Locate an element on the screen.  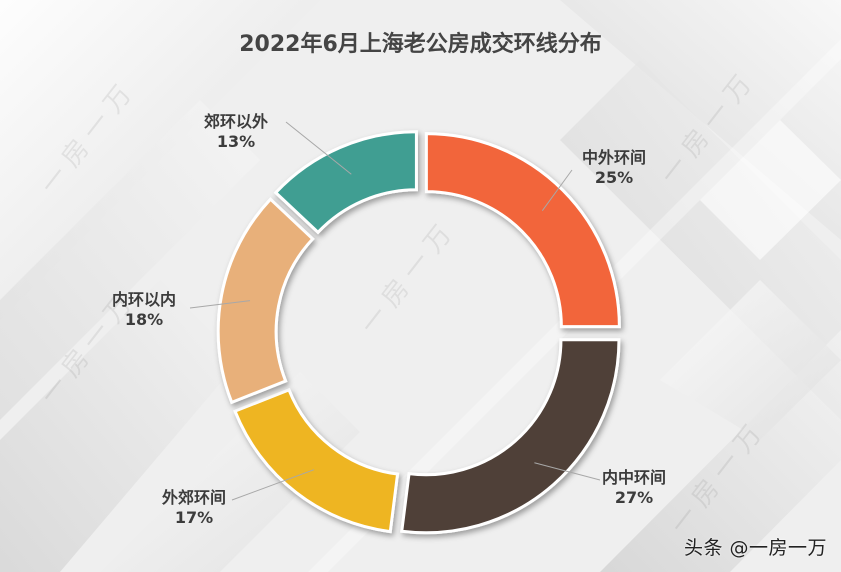
data-label-zhongwai: 中外环间 25% is located at coordinates (614, 168).